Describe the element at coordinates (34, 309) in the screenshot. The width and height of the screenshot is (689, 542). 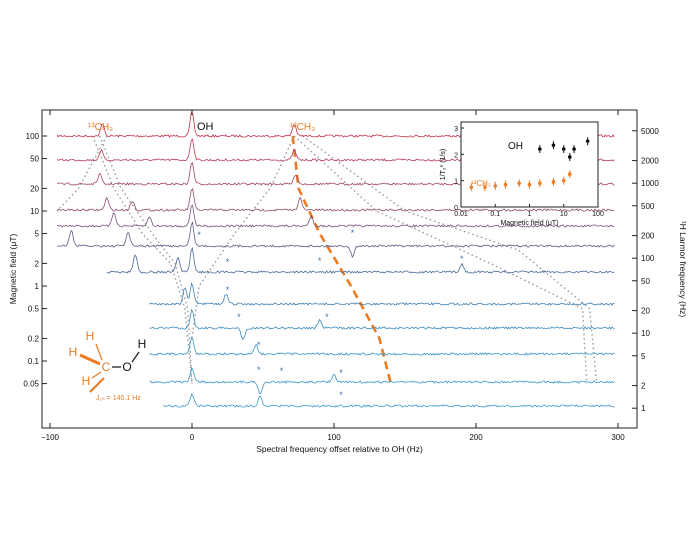
I see `y-tick-label: 0.5` at that location.